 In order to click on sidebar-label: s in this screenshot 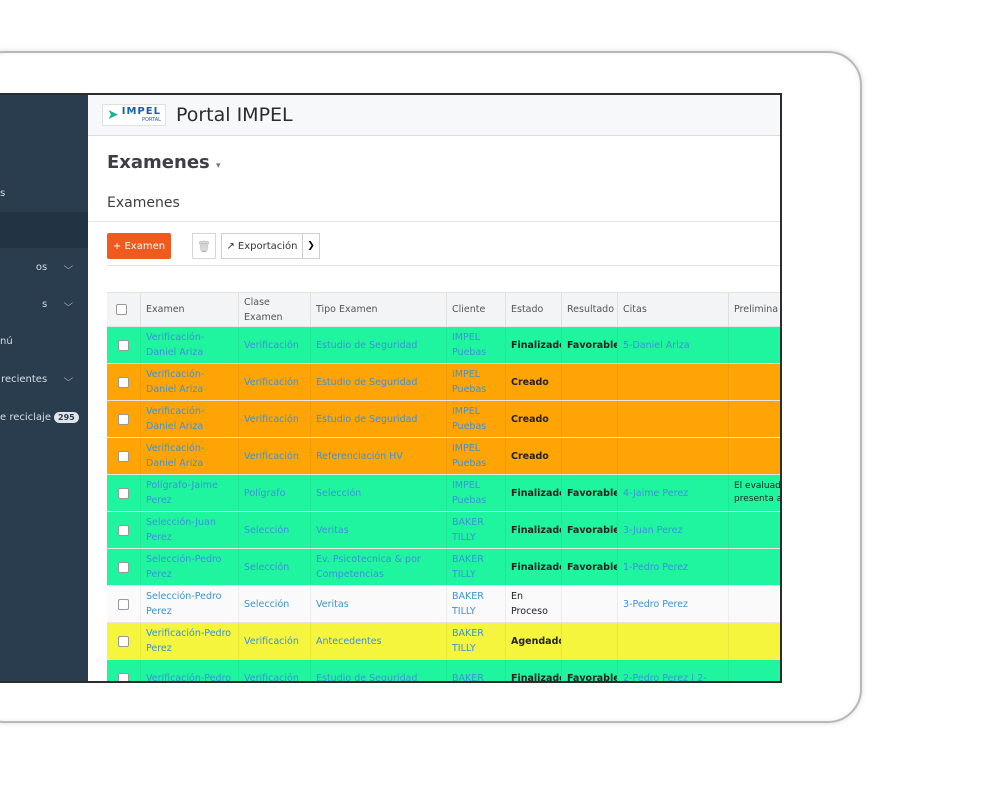, I will do `click(3, 193)`.